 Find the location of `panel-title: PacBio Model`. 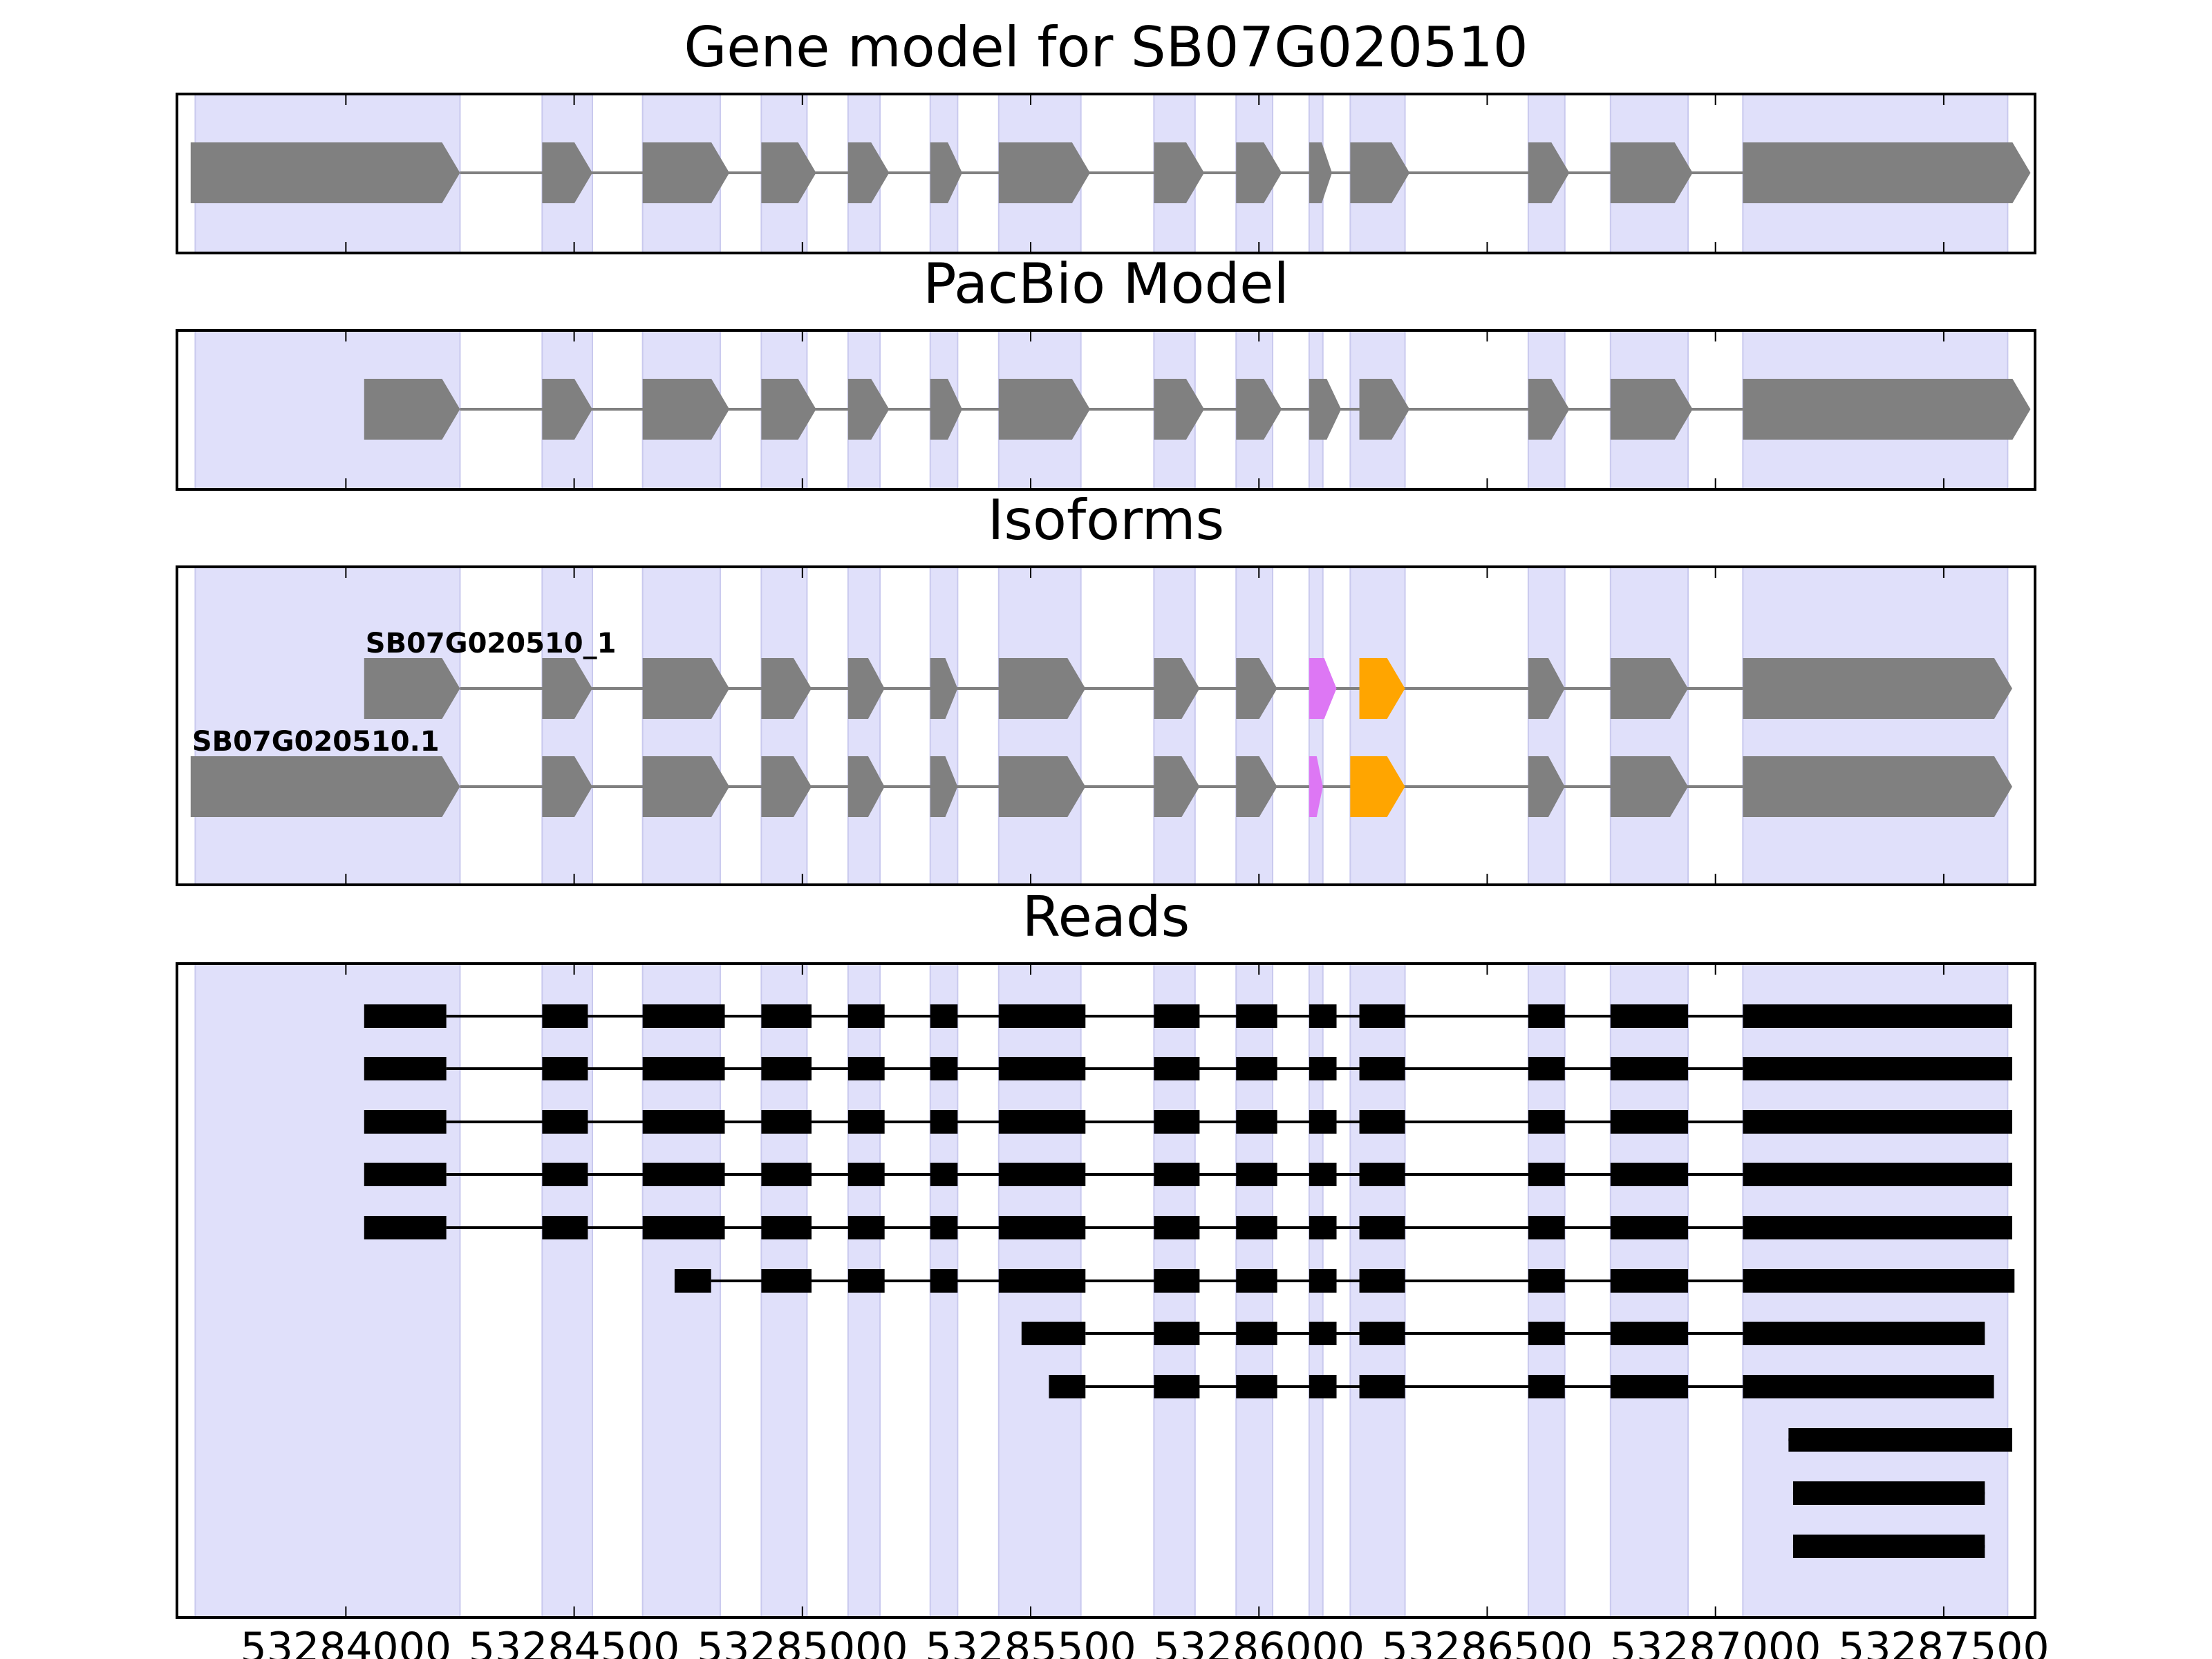

panel-title: PacBio Model is located at coordinates (1105, 284).